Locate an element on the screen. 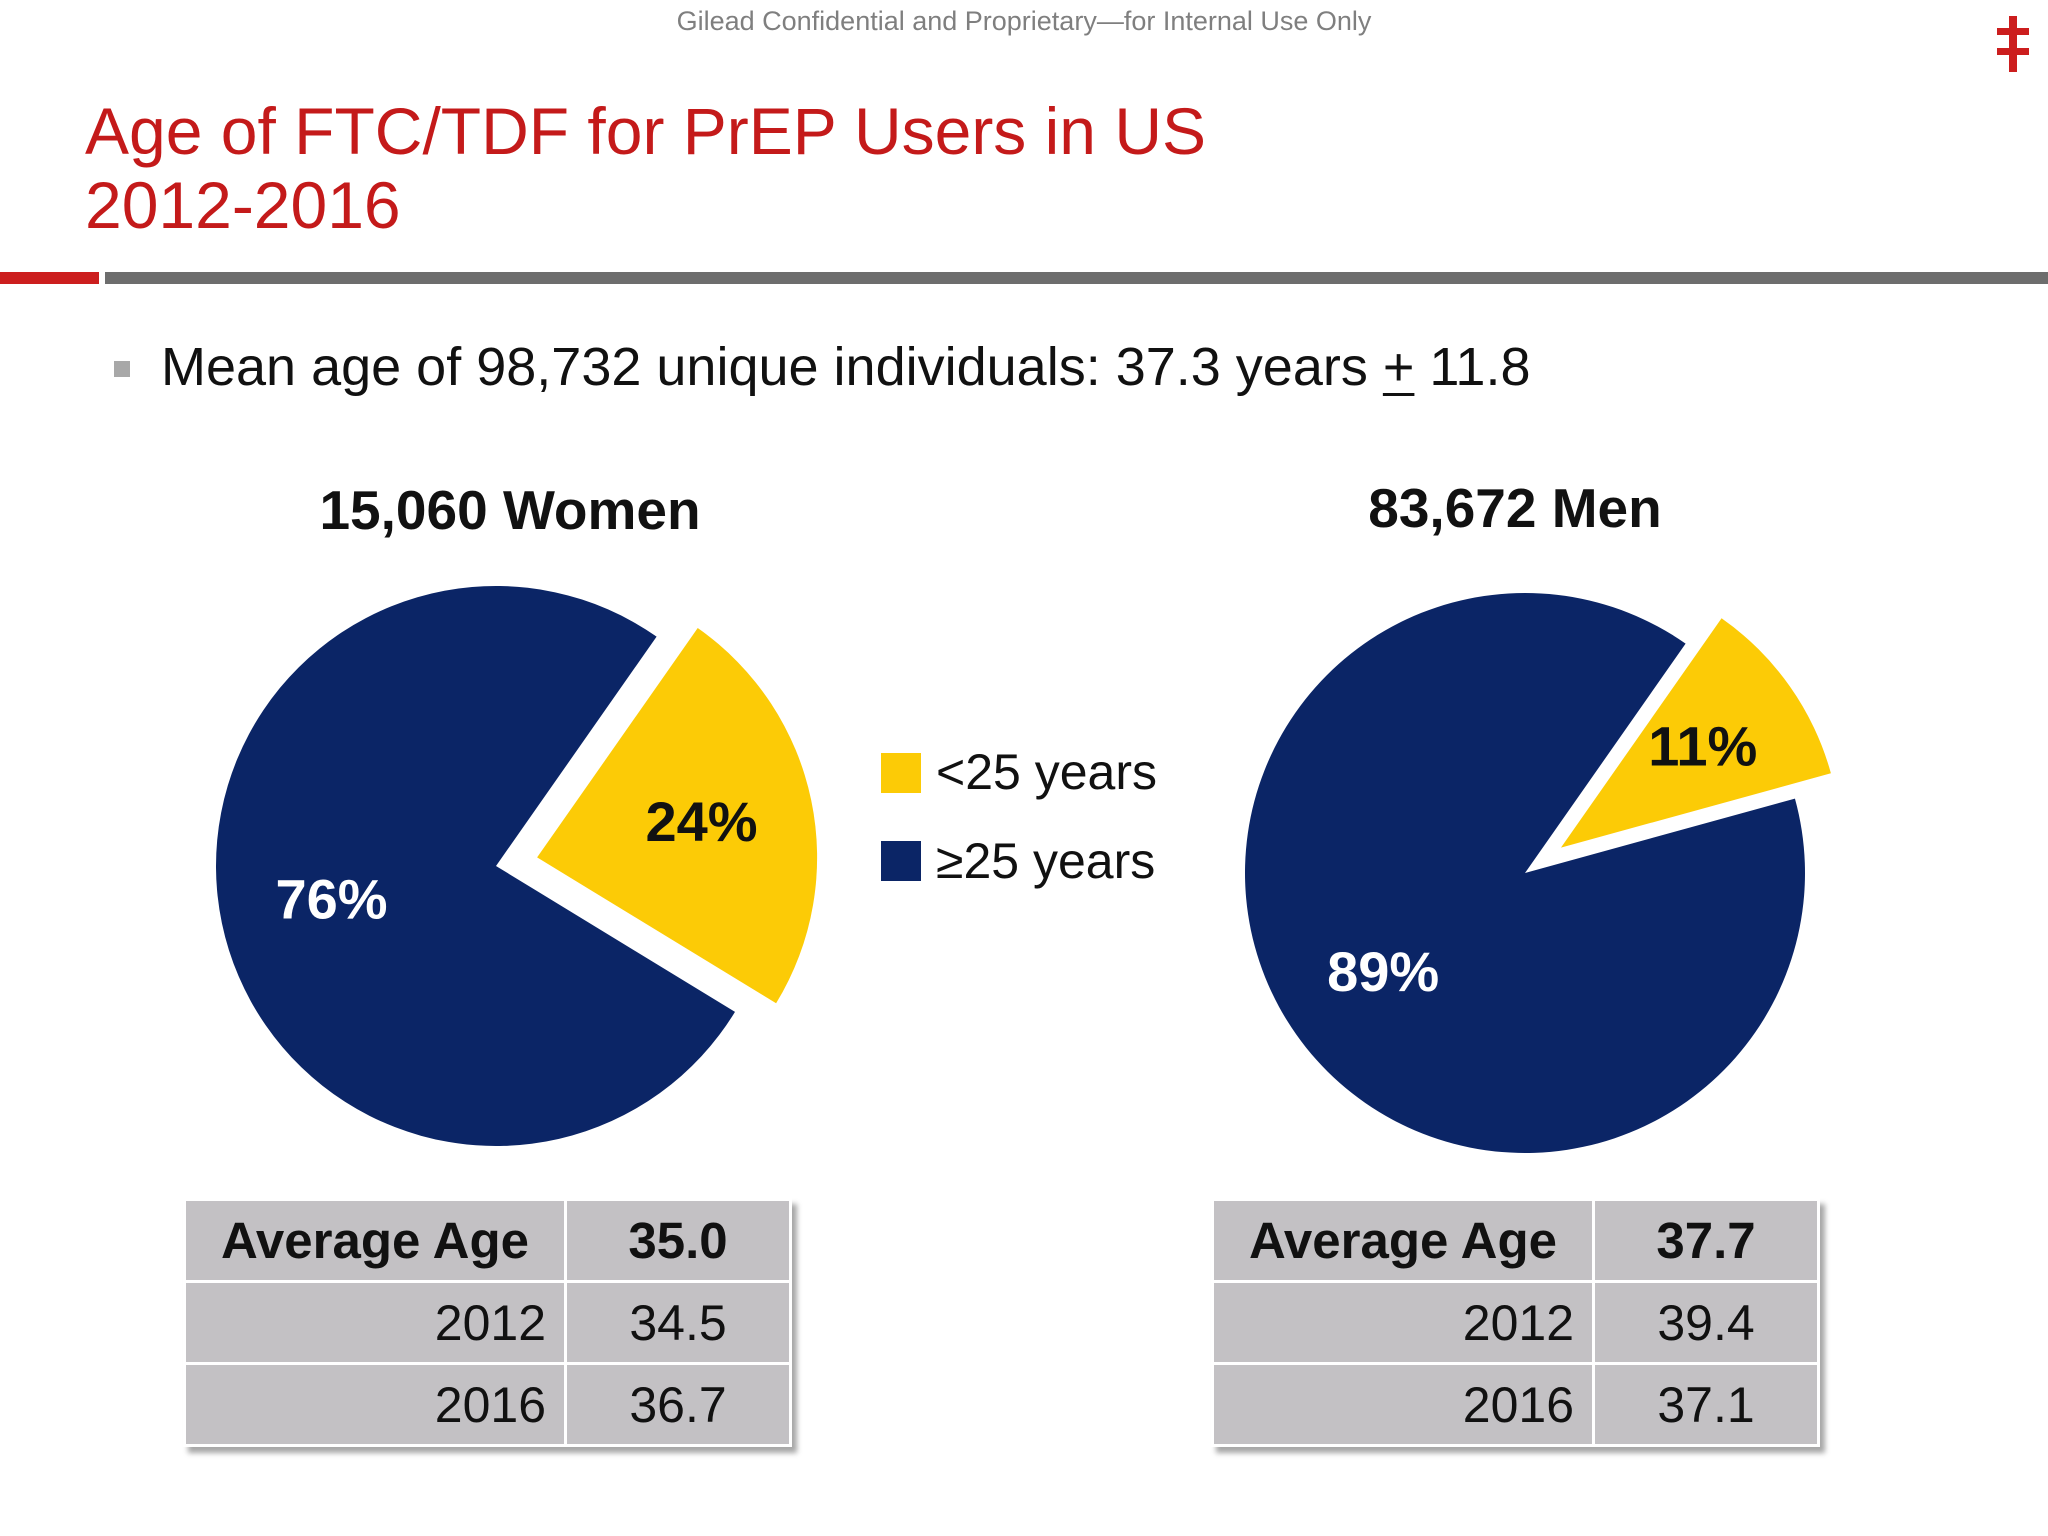 The width and height of the screenshot is (2048, 1536). legend-label-under25: <25 years is located at coordinates (1046, 772).